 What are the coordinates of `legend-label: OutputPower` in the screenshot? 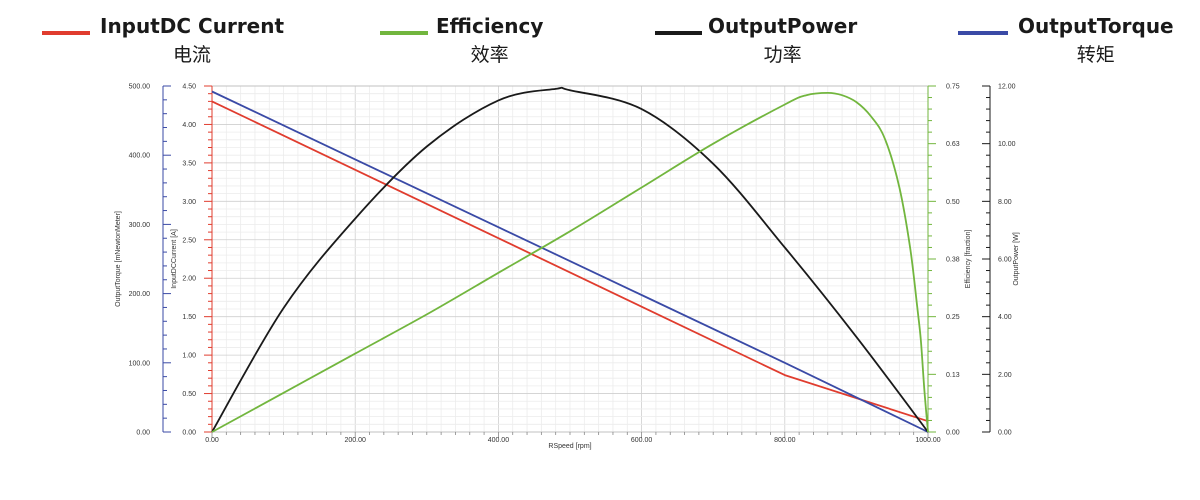 It's located at (783, 26).